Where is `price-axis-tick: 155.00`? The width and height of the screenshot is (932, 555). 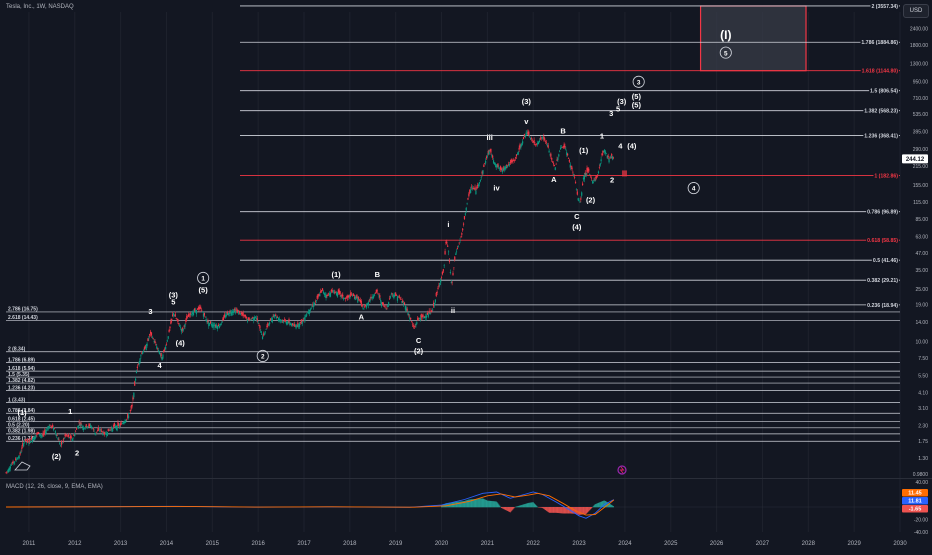
price-axis-tick: 155.00 is located at coordinates (921, 186).